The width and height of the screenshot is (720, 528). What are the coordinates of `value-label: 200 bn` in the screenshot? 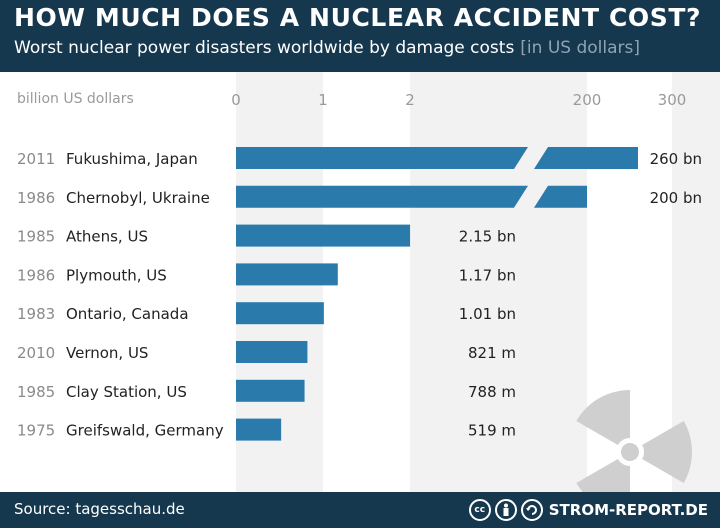 It's located at (676, 198).